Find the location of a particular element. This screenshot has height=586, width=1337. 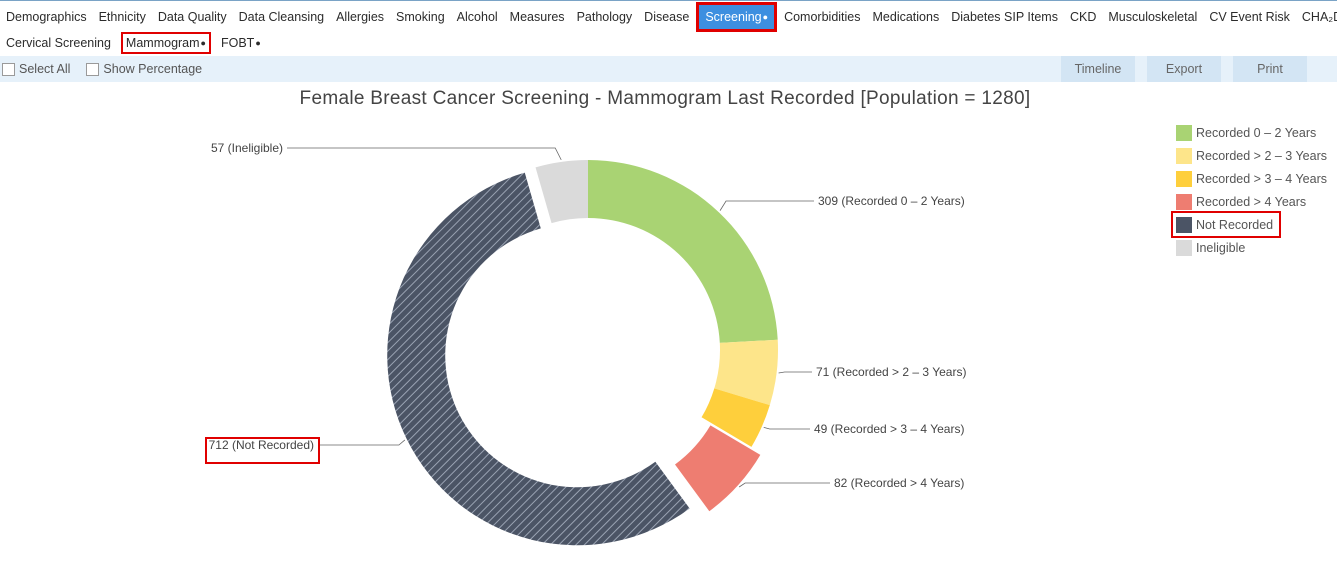

tab-measures: Measures is located at coordinates (537, 17).